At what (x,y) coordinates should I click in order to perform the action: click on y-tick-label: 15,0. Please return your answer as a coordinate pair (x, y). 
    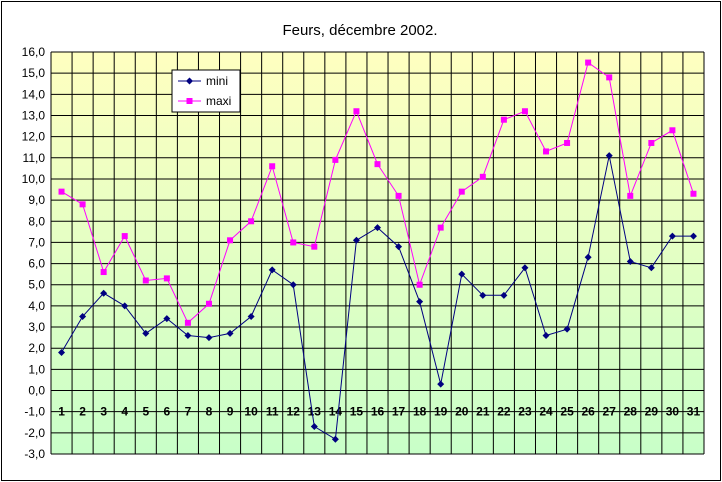
    Looking at the image, I should click on (34, 73).